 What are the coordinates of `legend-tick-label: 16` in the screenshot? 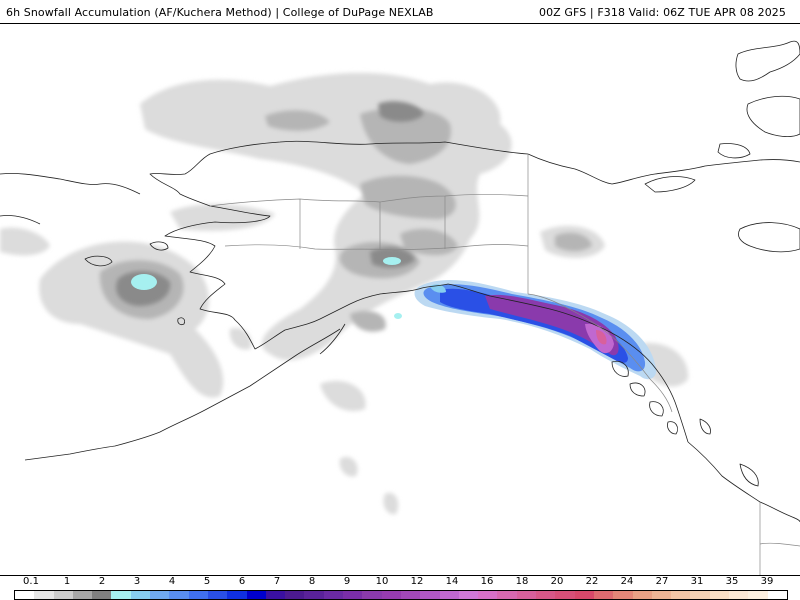 It's located at (487, 581).